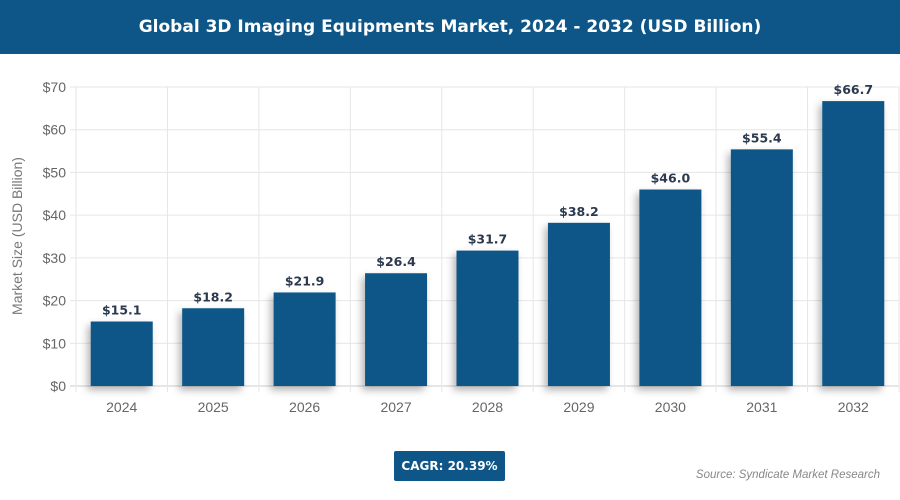 This screenshot has height=500, width=900. I want to click on x-tick-label: 2027, so click(395, 407).